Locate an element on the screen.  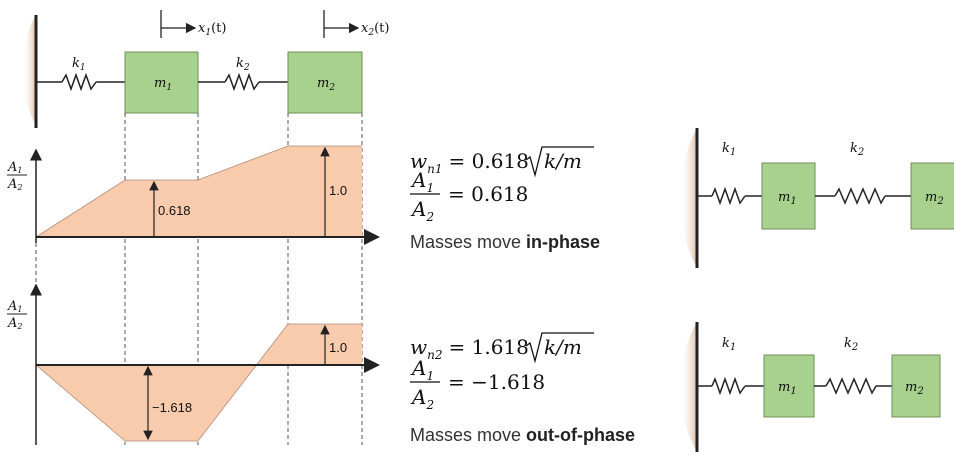
mode1-system-snapshot: k1 k2 m1 m2 is located at coordinates (816, 198).